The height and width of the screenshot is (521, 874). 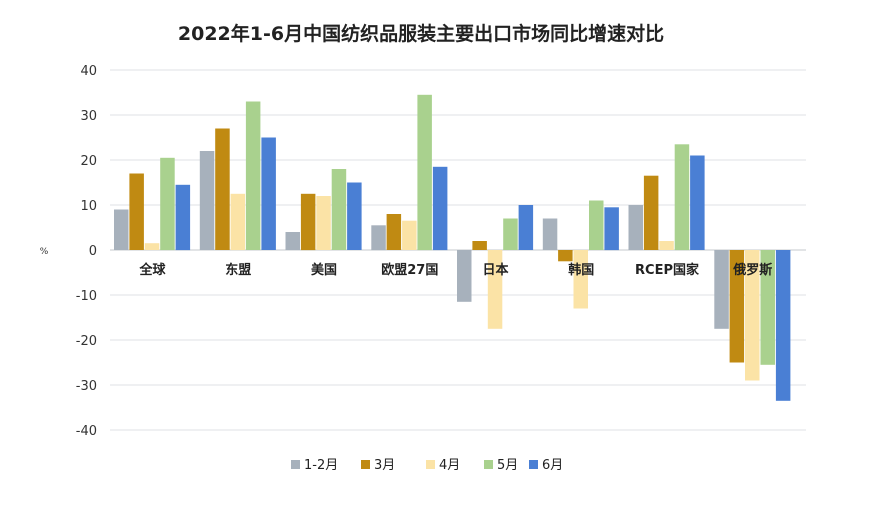 What do you see at coordinates (88, 71) in the screenshot?
I see `y-tick-label: 40` at bounding box center [88, 71].